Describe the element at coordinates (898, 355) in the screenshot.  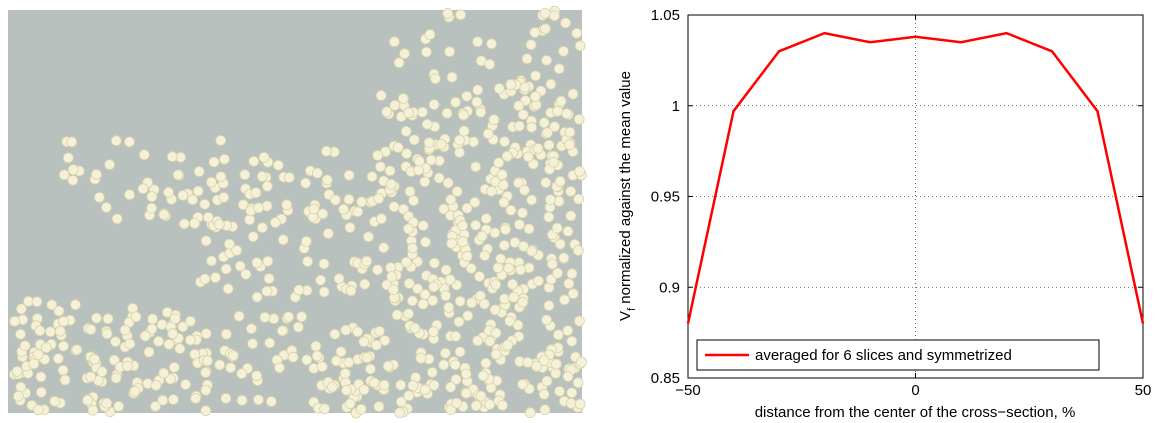
I see `legend-box` at that location.